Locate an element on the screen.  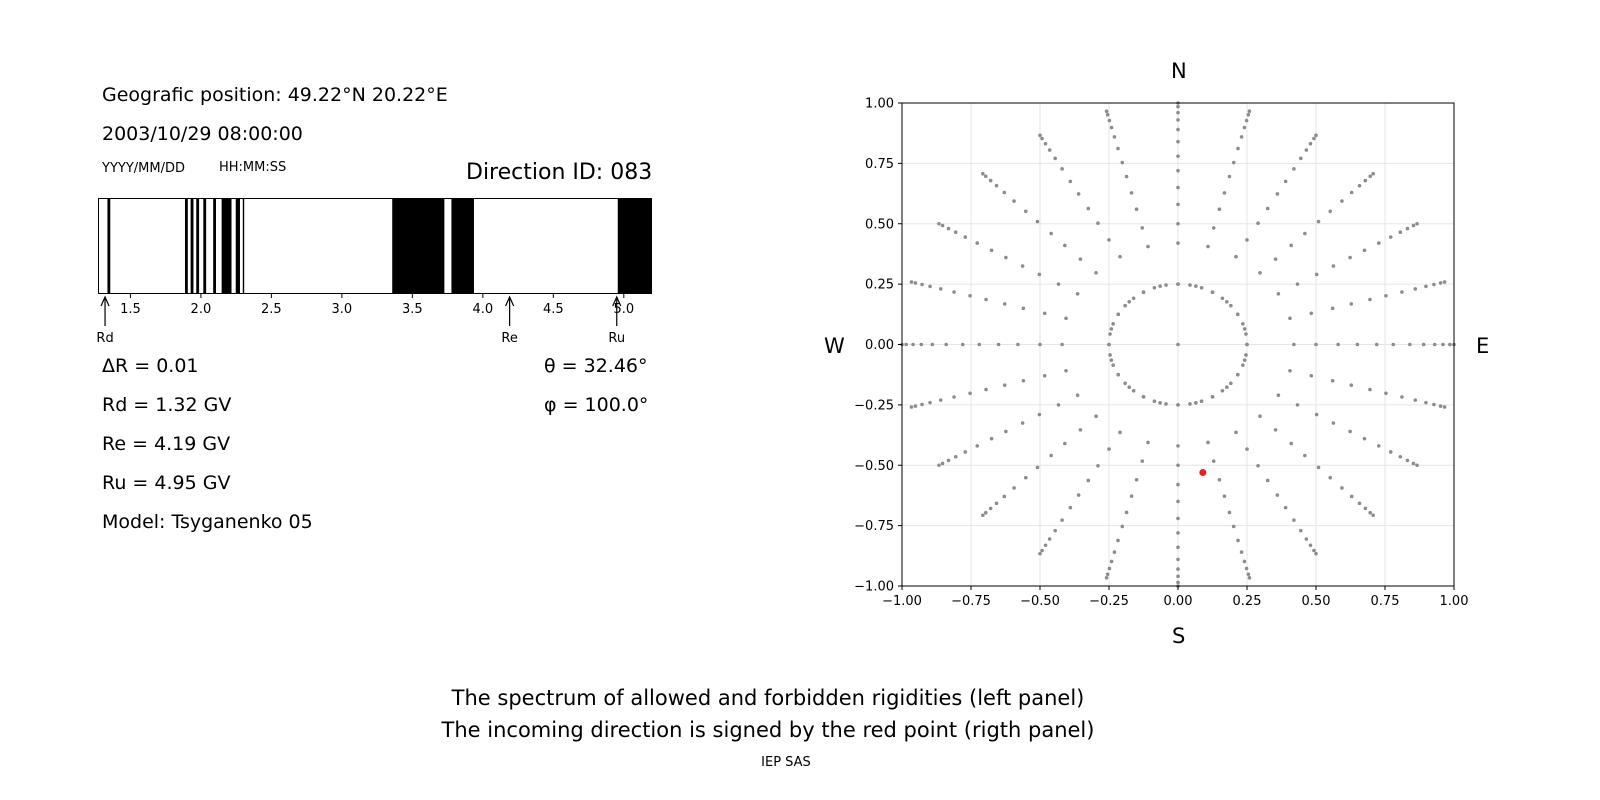
x-tick-label: 0.75 is located at coordinates (1385, 601).